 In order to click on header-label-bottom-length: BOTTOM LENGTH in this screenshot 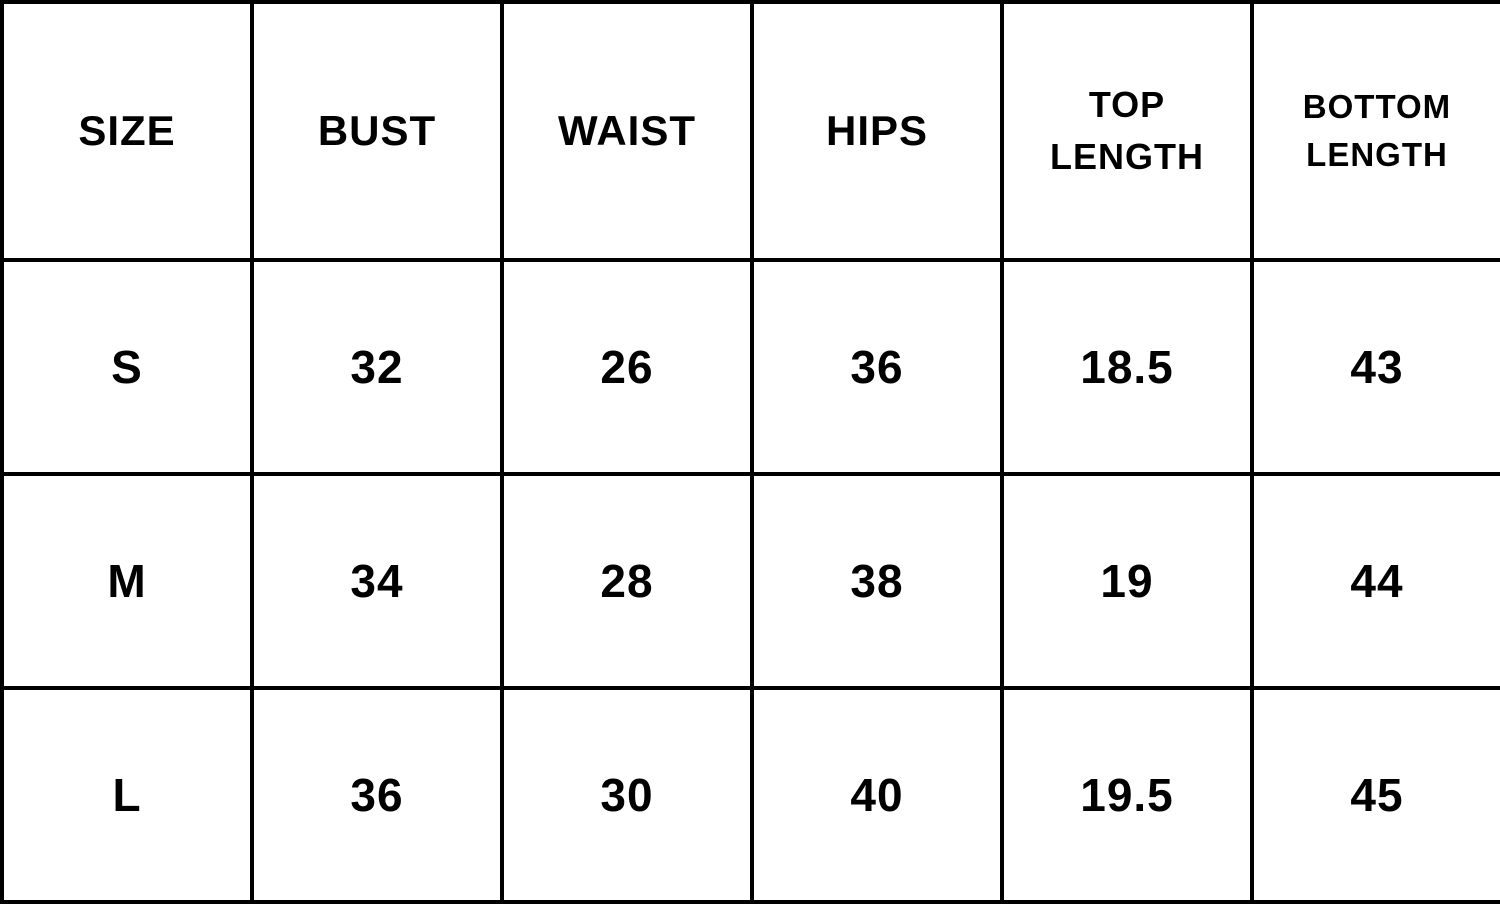, I will do `click(1377, 130)`.